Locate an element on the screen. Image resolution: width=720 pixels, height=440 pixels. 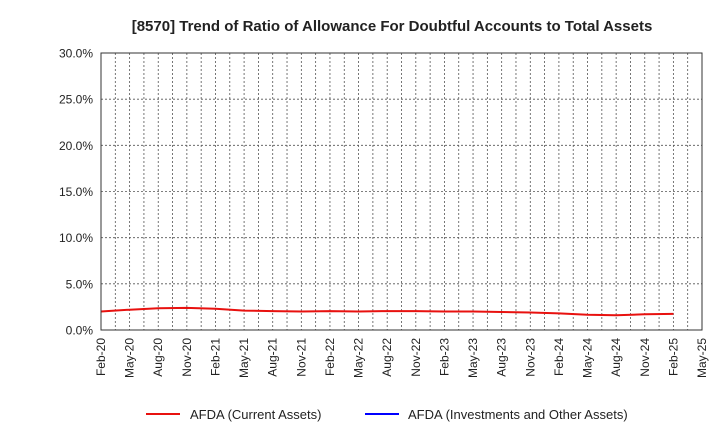
y-tick-label: 10.0% is located at coordinates (76, 238).